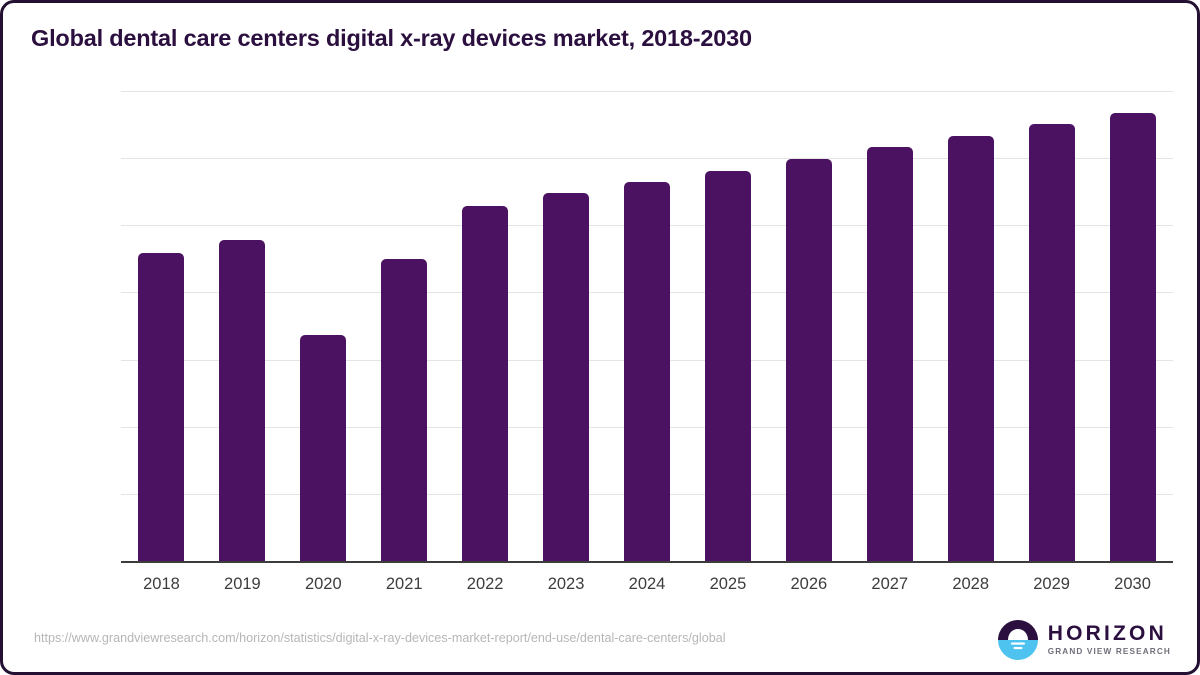  Describe the element at coordinates (1051, 342) in the screenshot. I see `bar-2029` at that location.